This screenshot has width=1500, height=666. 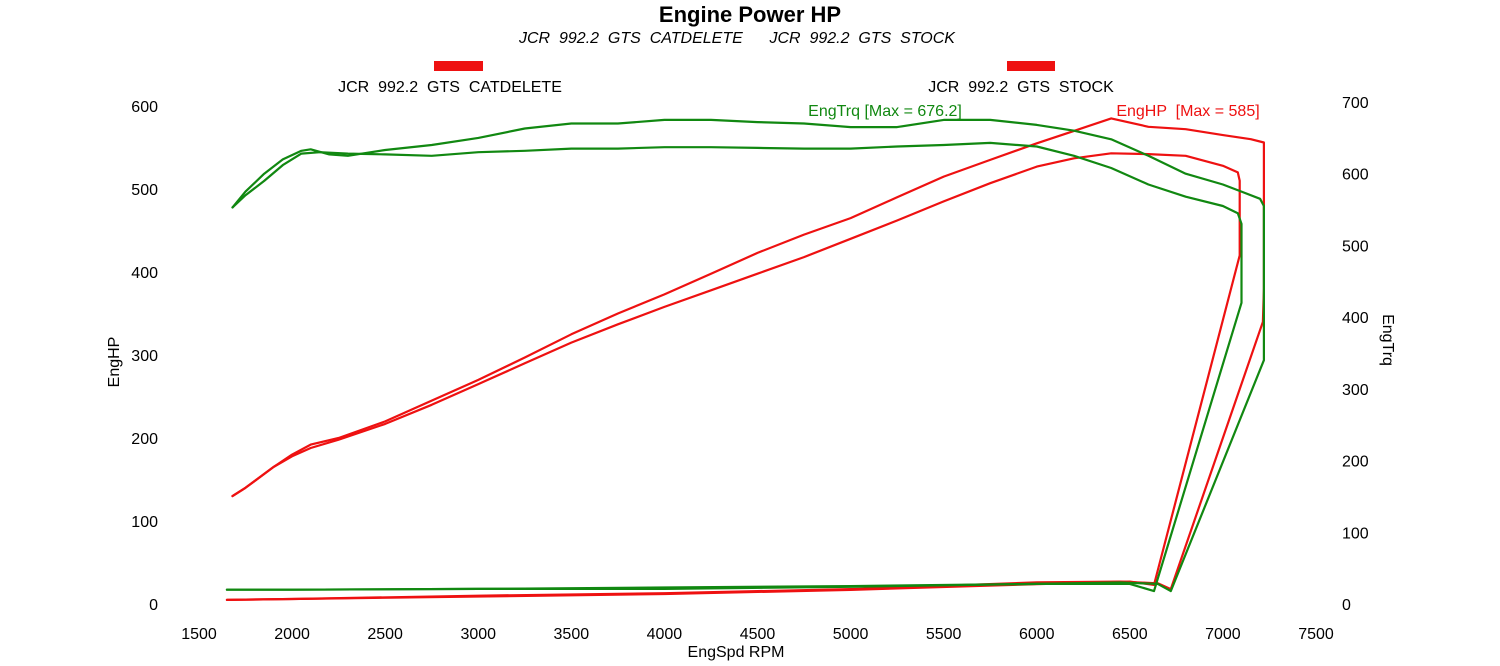 What do you see at coordinates (1316, 634) in the screenshot?
I see `x-tick-label: 7500` at bounding box center [1316, 634].